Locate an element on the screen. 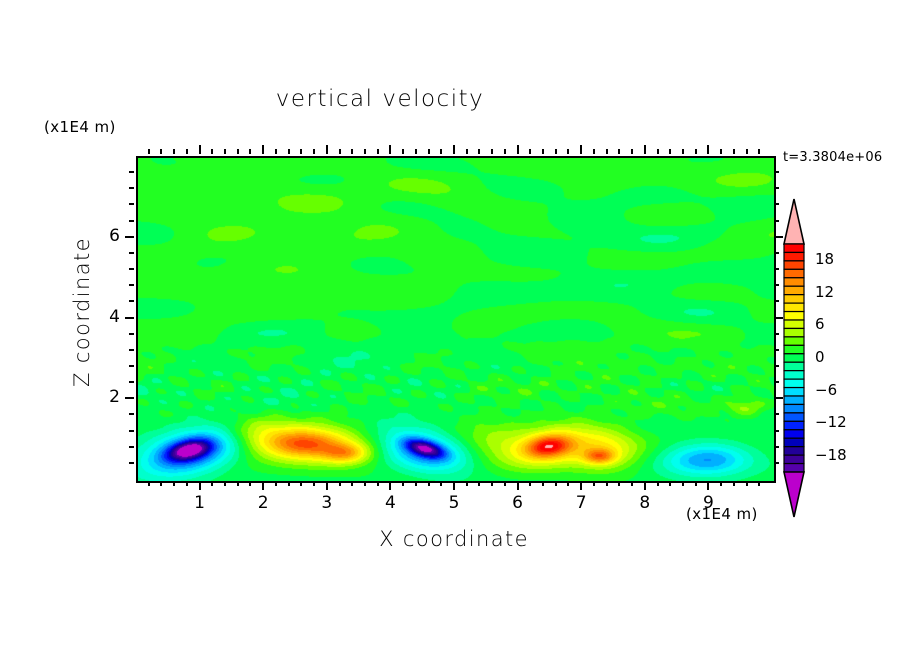 The image size is (904, 654). y-axis-title: Z coordinate is located at coordinates (82, 312).